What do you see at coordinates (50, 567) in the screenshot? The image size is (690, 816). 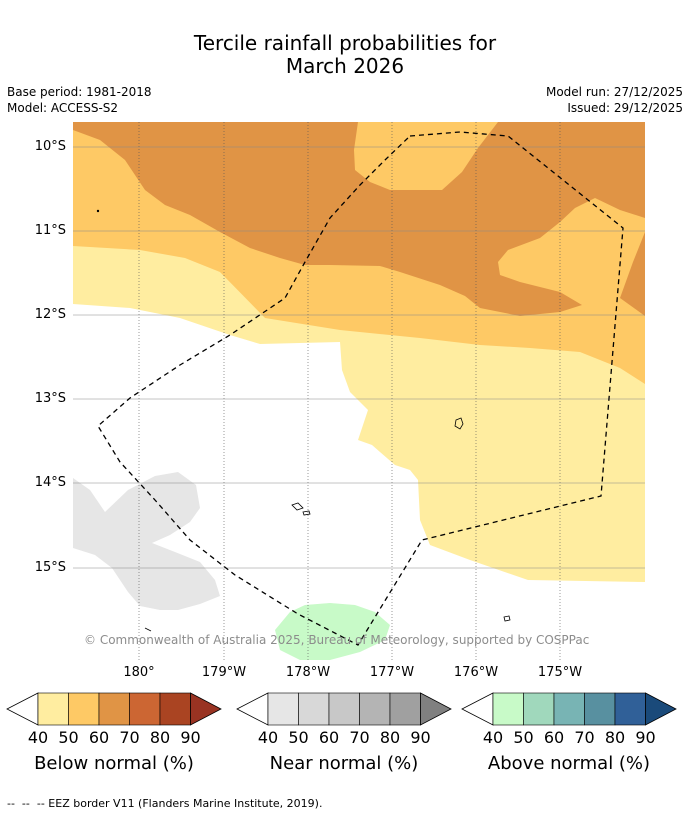 I see `lat-label: 15°S` at bounding box center [50, 567].